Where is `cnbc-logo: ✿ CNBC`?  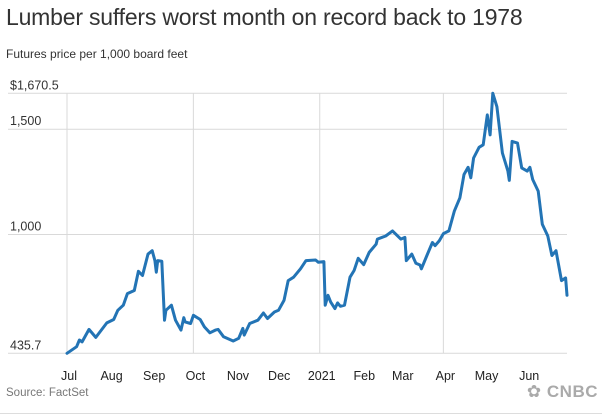 cnbc-logo: ✿ CNBC is located at coordinates (562, 391).